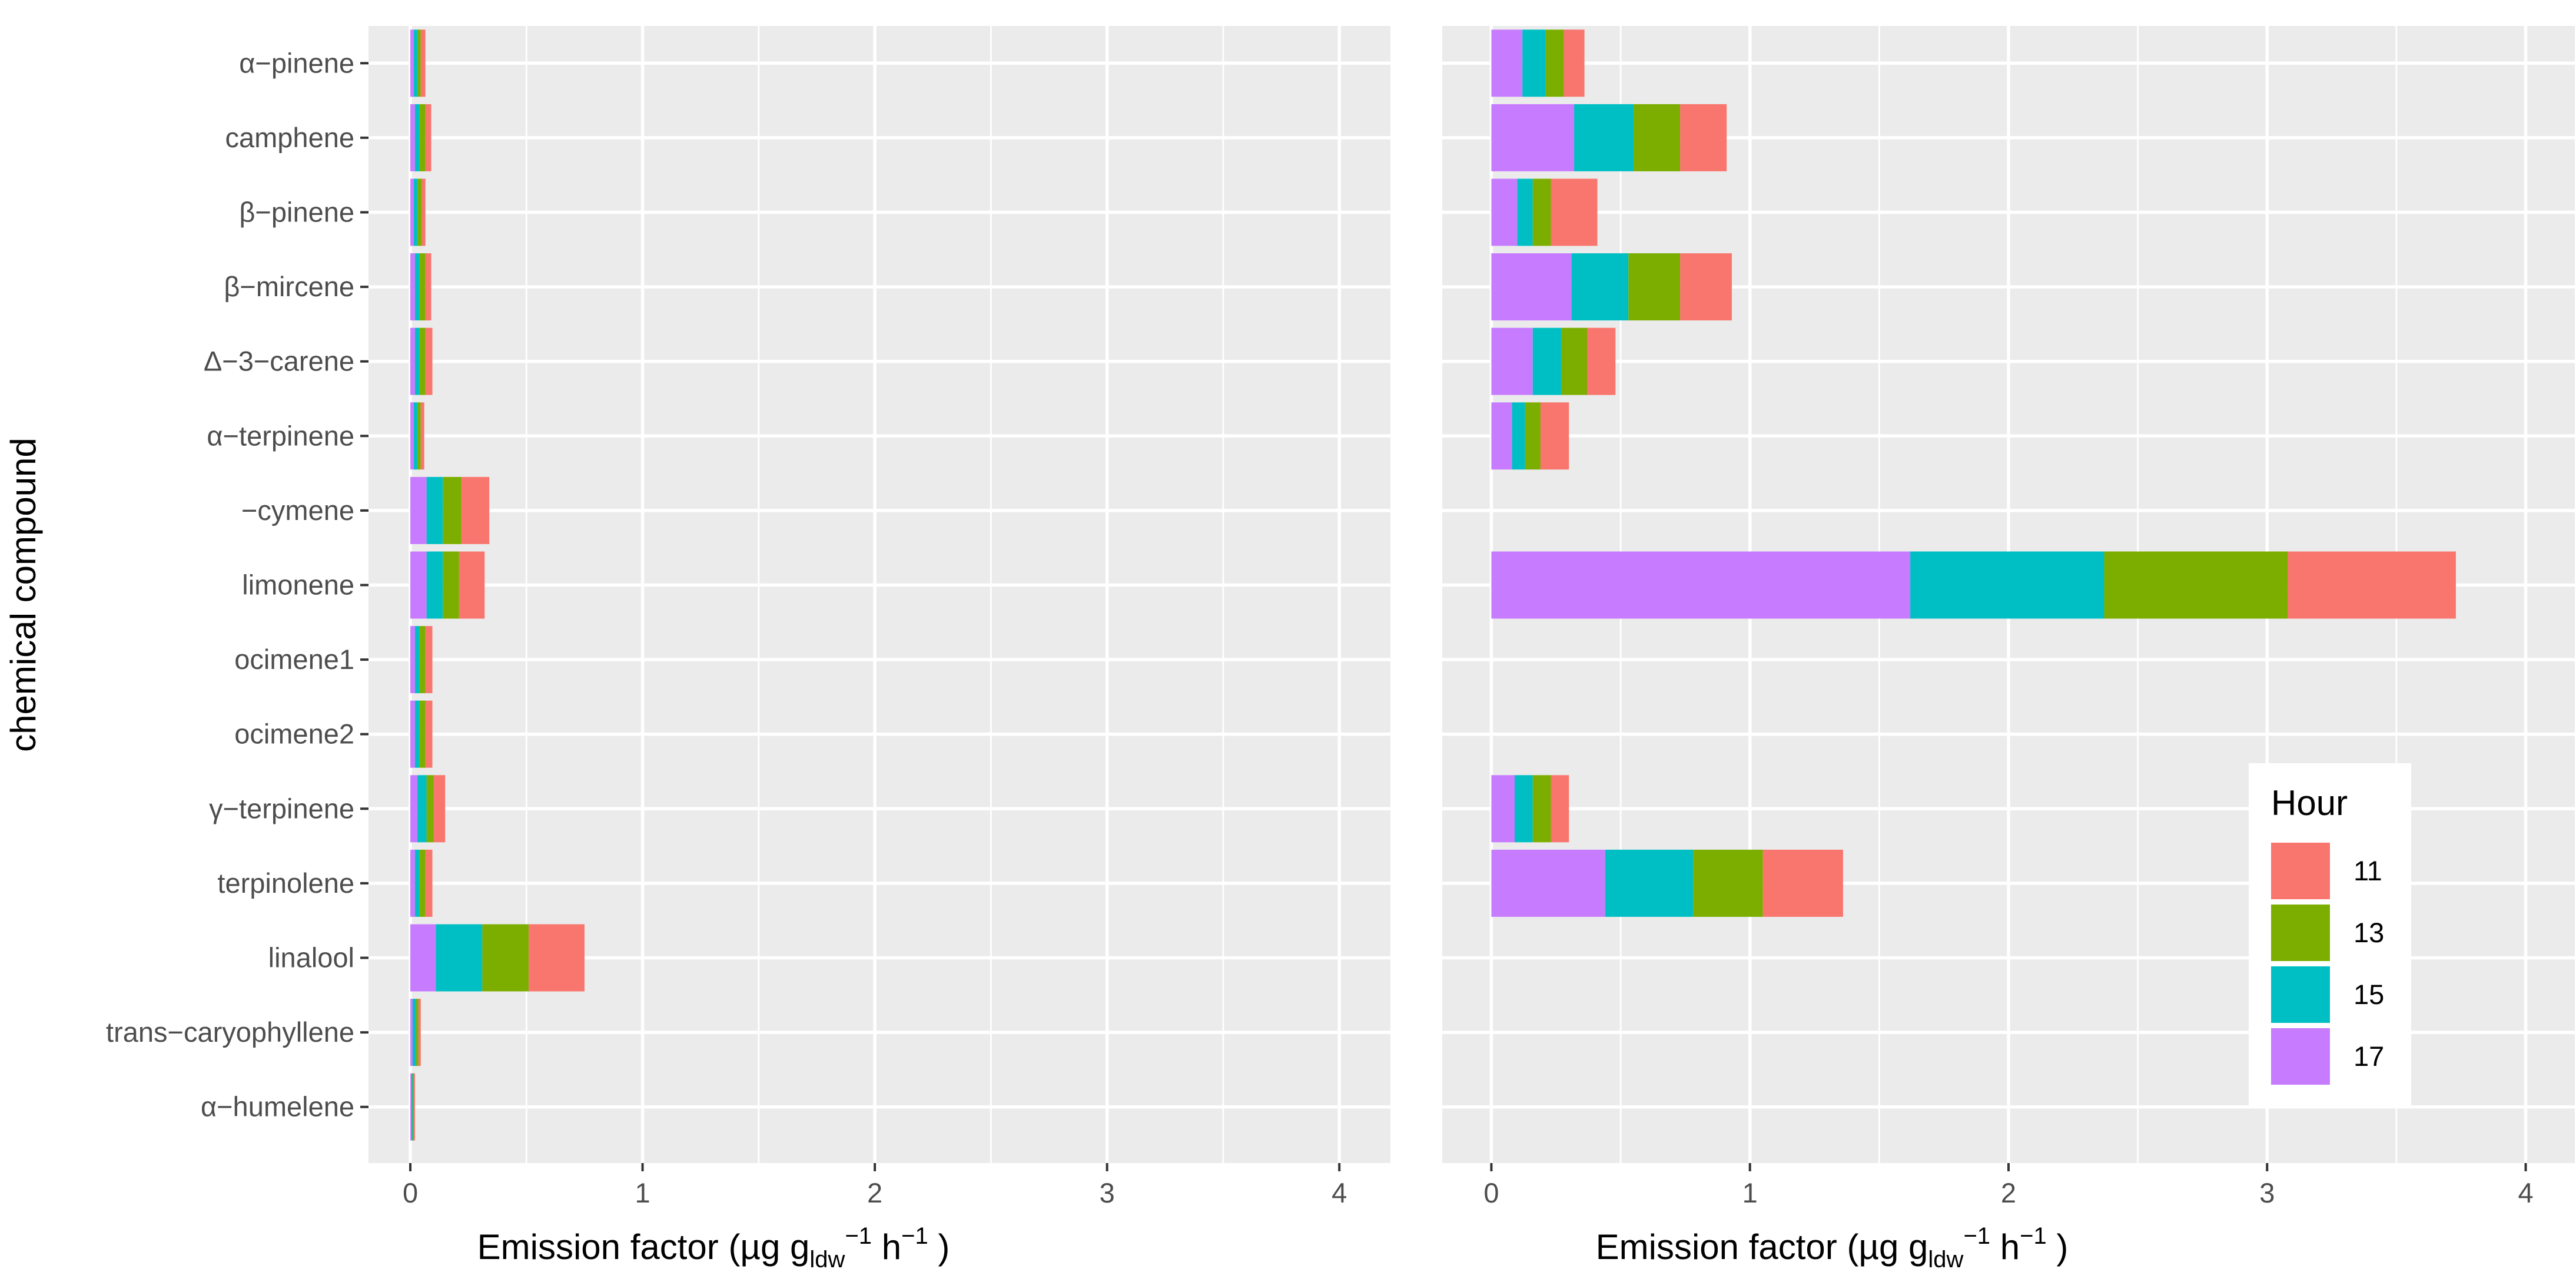  What do you see at coordinates (2008, 1192) in the screenshot?
I see `x-tick-label: 2` at bounding box center [2008, 1192].